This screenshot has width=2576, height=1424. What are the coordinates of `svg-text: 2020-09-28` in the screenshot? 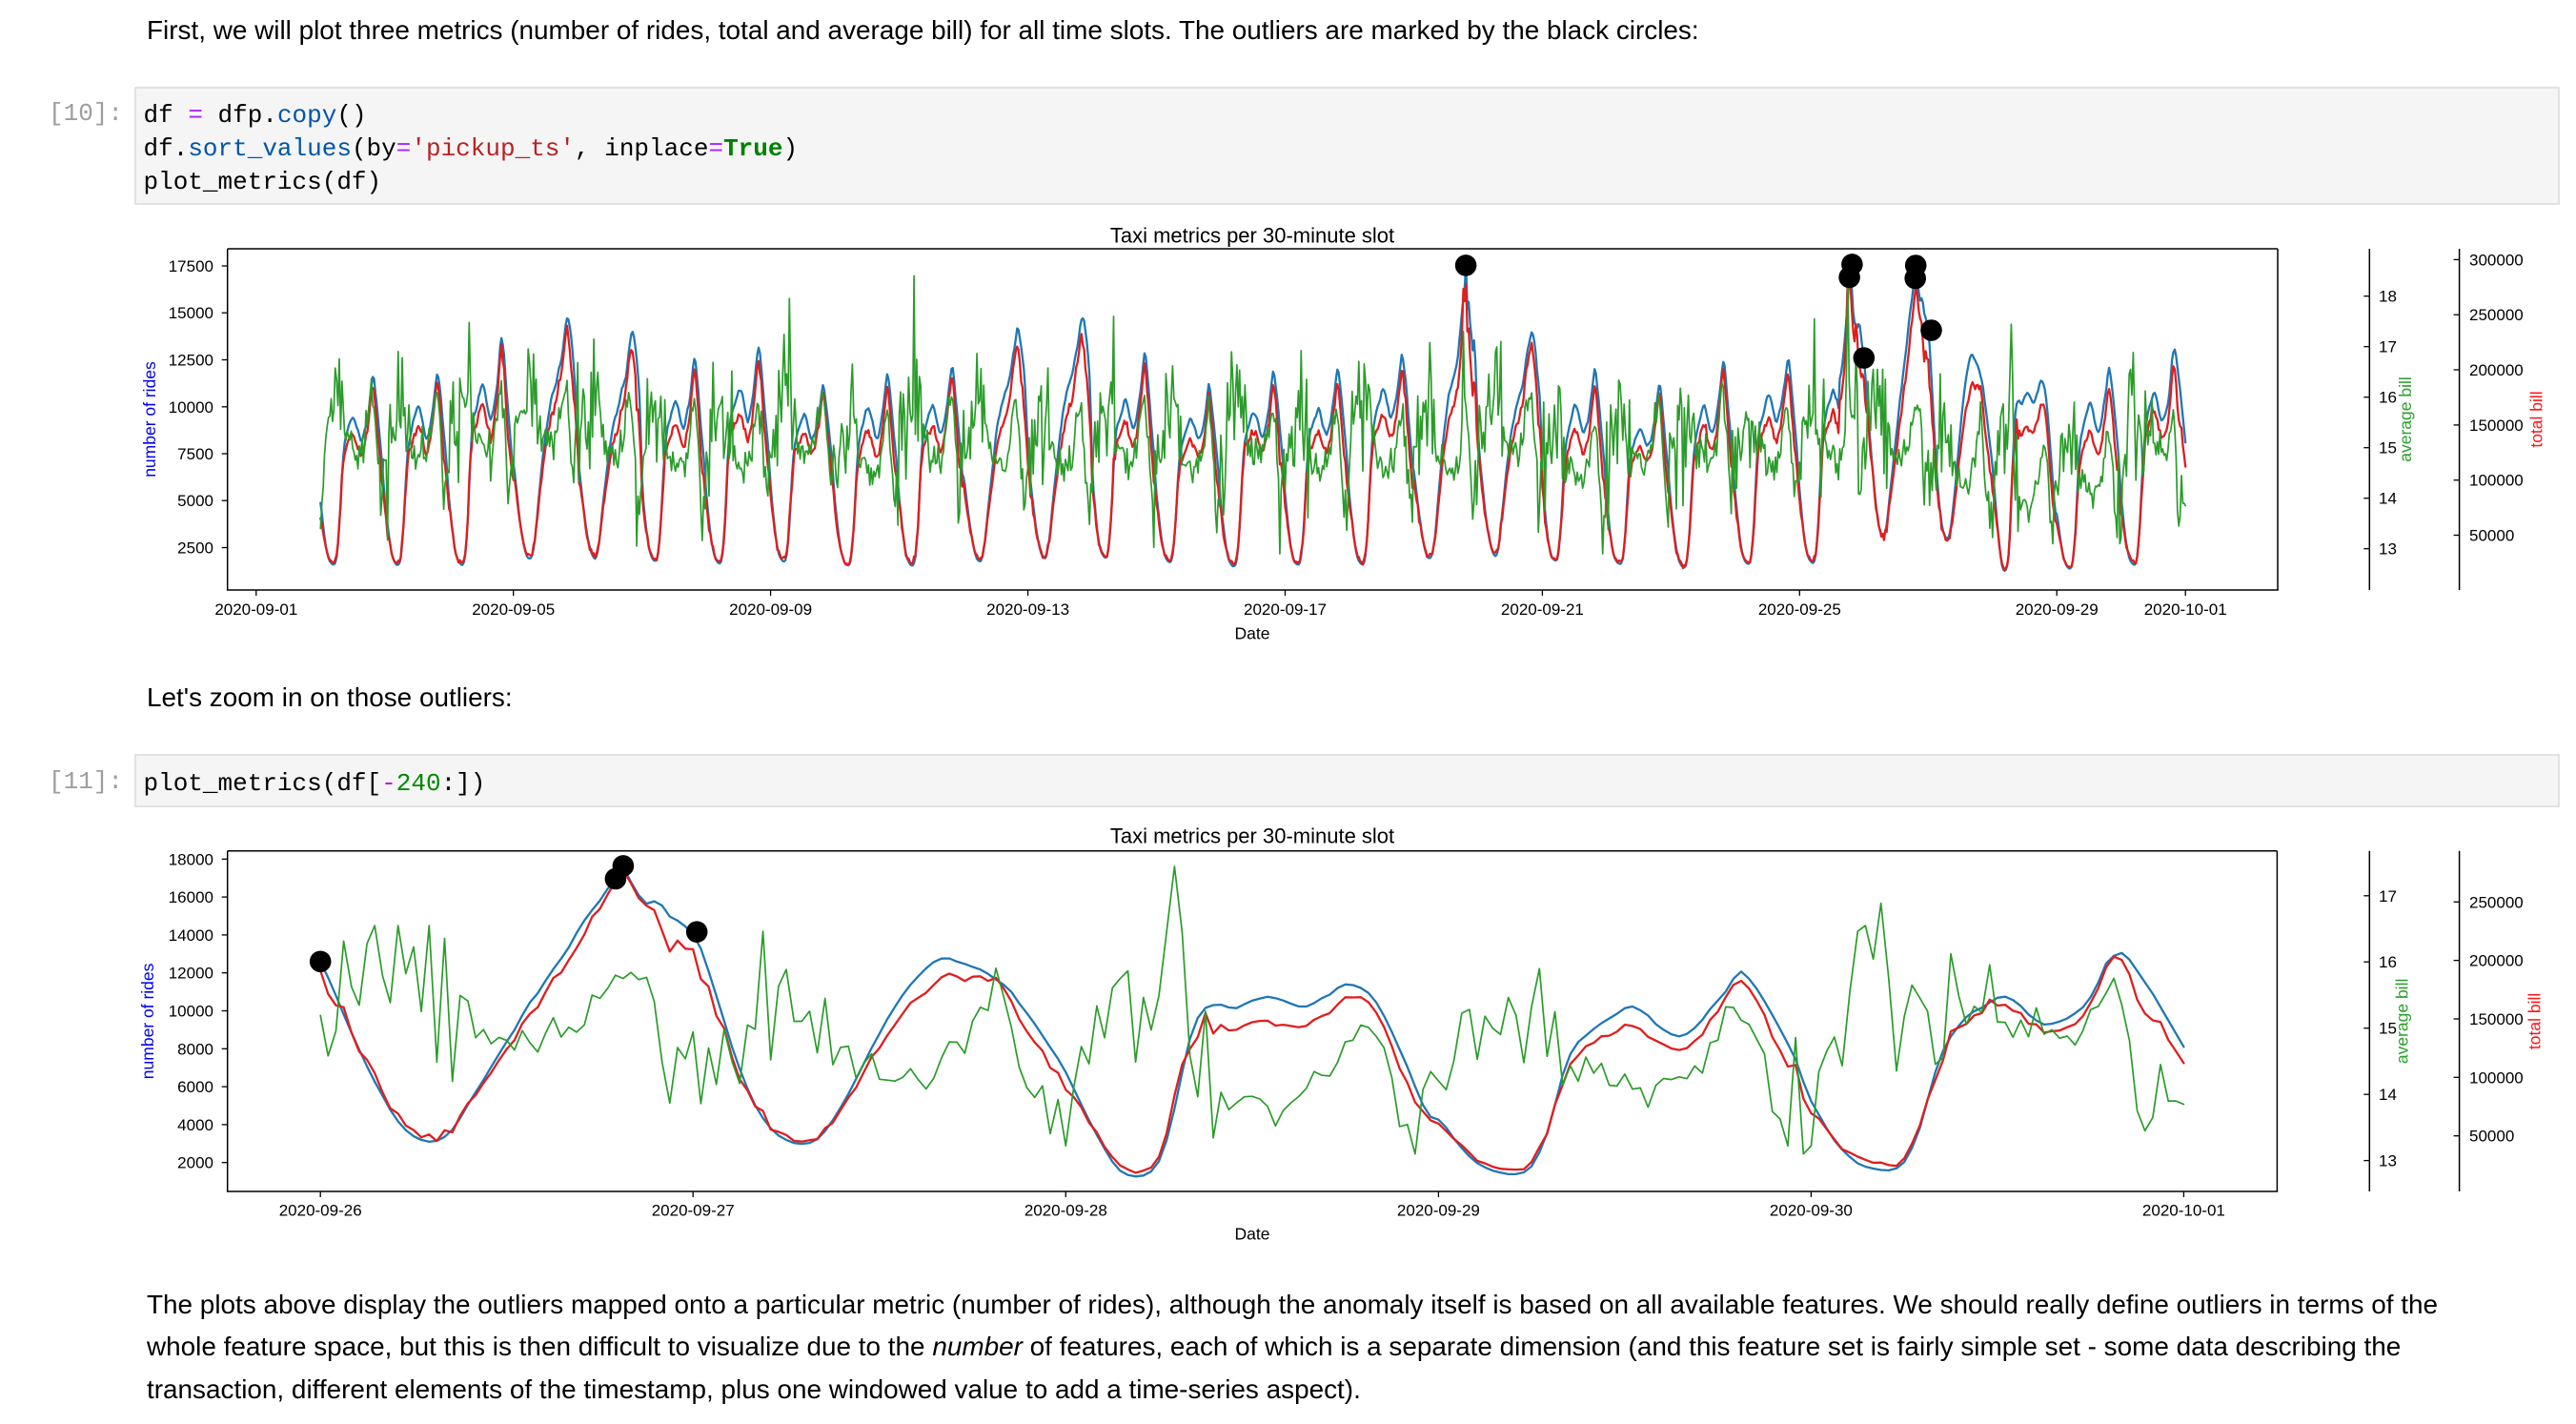 It's located at (1066, 1211).